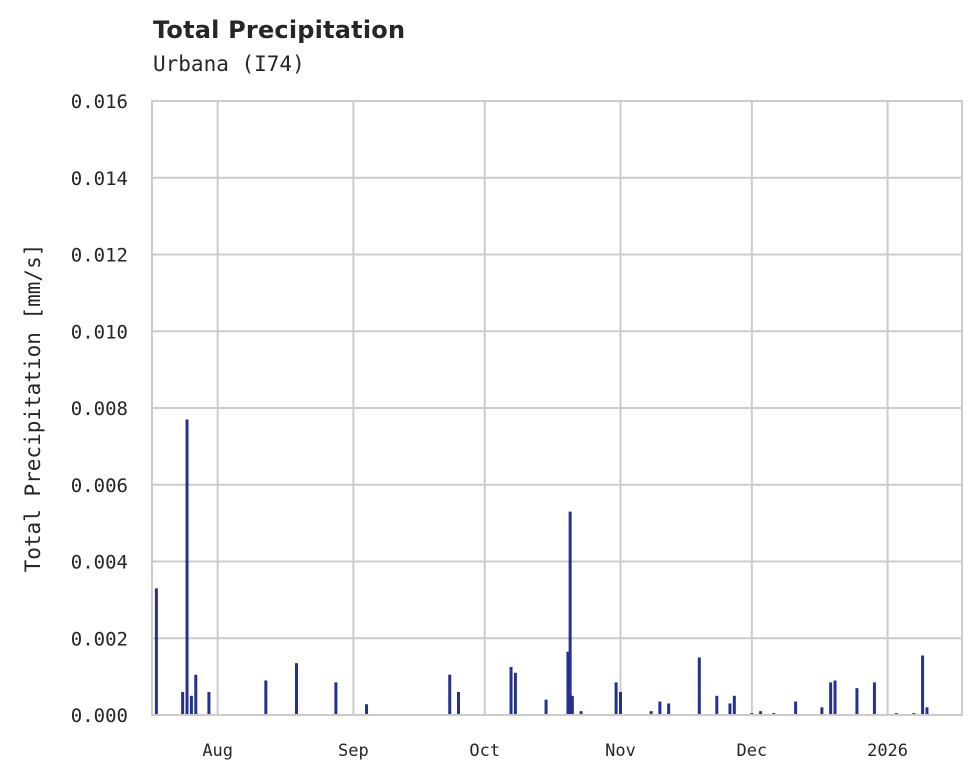 This screenshot has width=980, height=780. Describe the element at coordinates (99, 332) in the screenshot. I see `y-tick-label: 0.010` at that location.